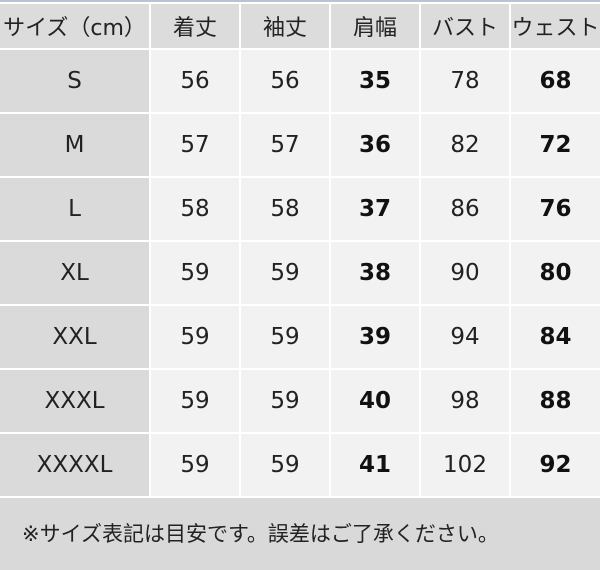 The width and height of the screenshot is (600, 570). I want to click on size-label: L, so click(75, 209).